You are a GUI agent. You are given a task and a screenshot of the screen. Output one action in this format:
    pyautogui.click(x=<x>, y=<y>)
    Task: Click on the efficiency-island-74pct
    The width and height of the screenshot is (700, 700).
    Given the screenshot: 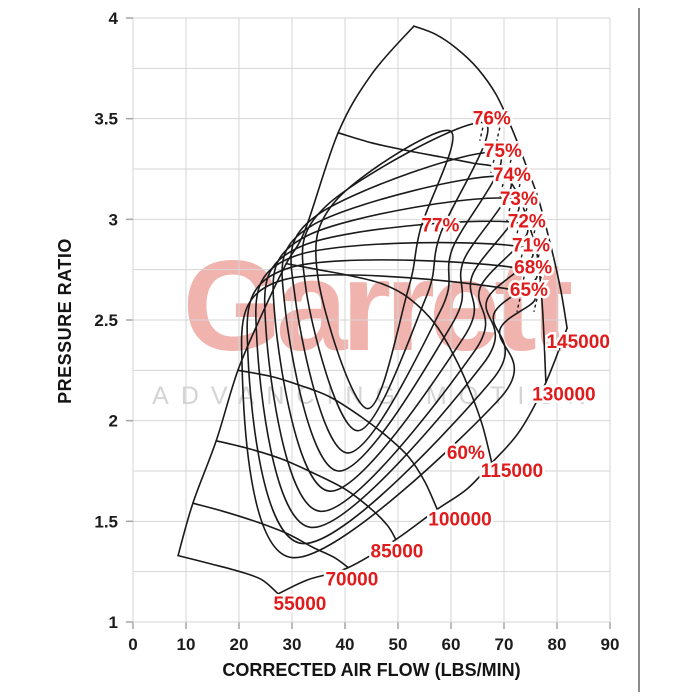 What is the action you would take?
    pyautogui.click(x=397, y=323)
    